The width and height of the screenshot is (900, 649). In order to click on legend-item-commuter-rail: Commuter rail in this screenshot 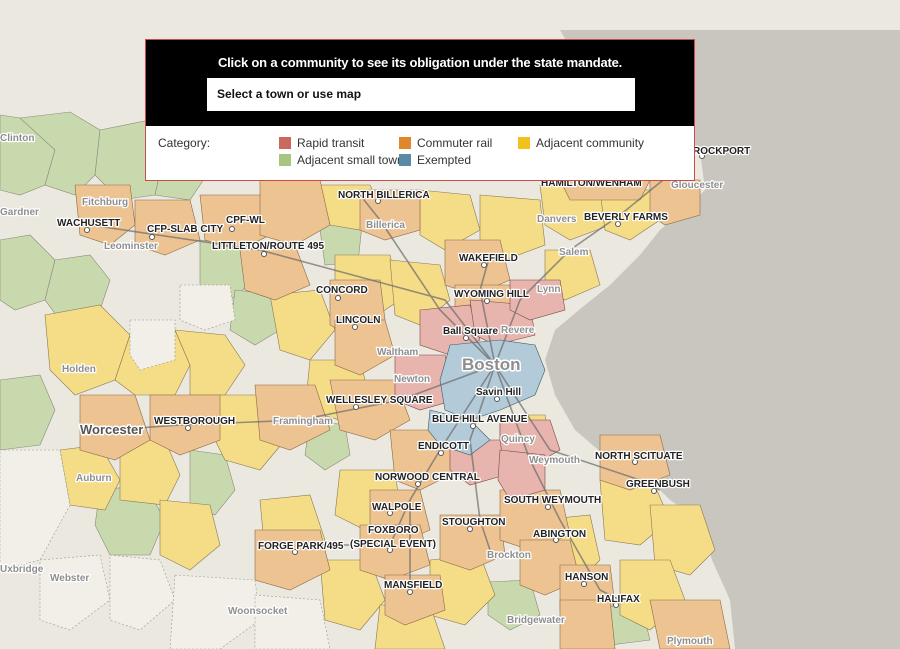, I will do `click(445, 143)`.